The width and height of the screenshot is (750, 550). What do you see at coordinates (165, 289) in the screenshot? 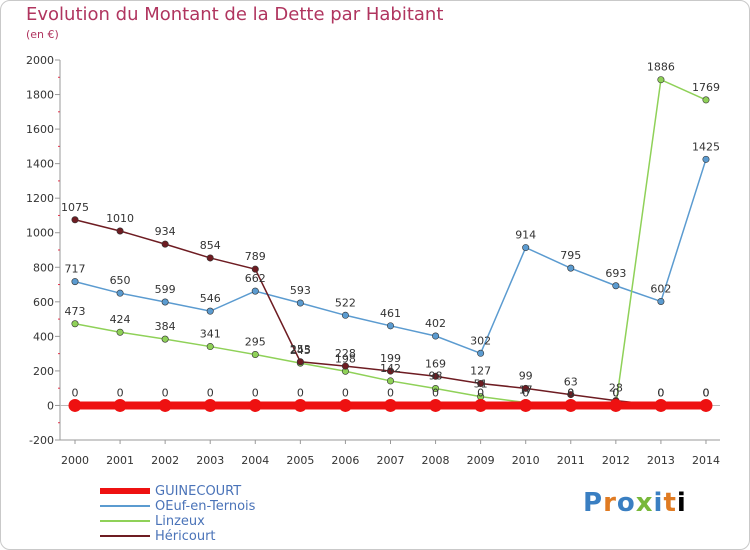
I see `data-label: 599` at bounding box center [165, 289].